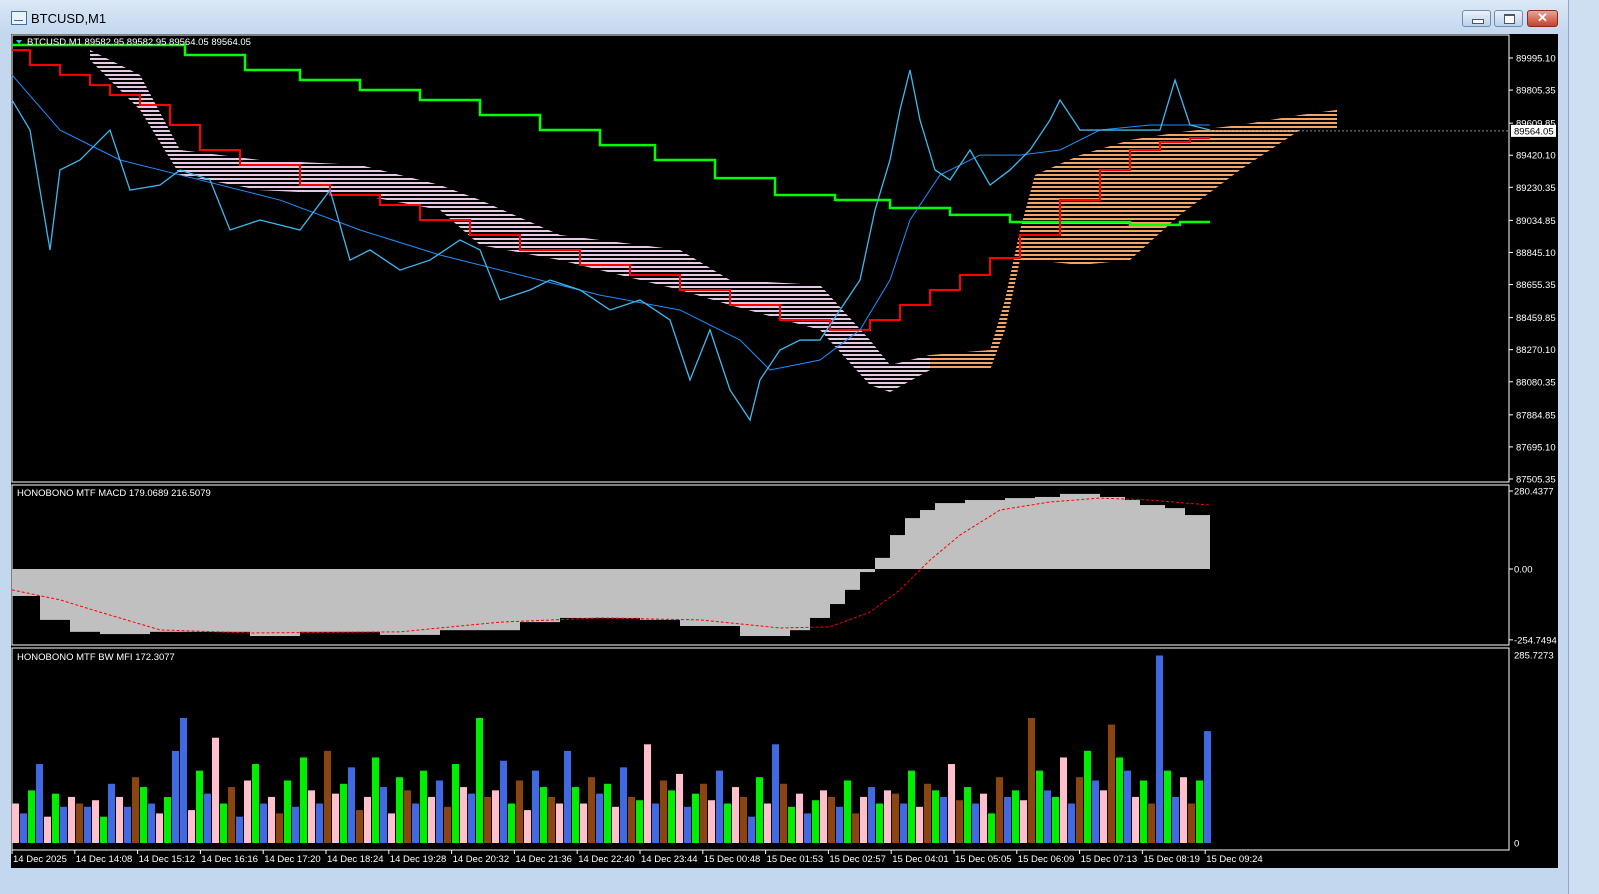  What do you see at coordinates (784, 17) in the screenshot?
I see `title-bar: BTCUSD,M1 ✕` at bounding box center [784, 17].